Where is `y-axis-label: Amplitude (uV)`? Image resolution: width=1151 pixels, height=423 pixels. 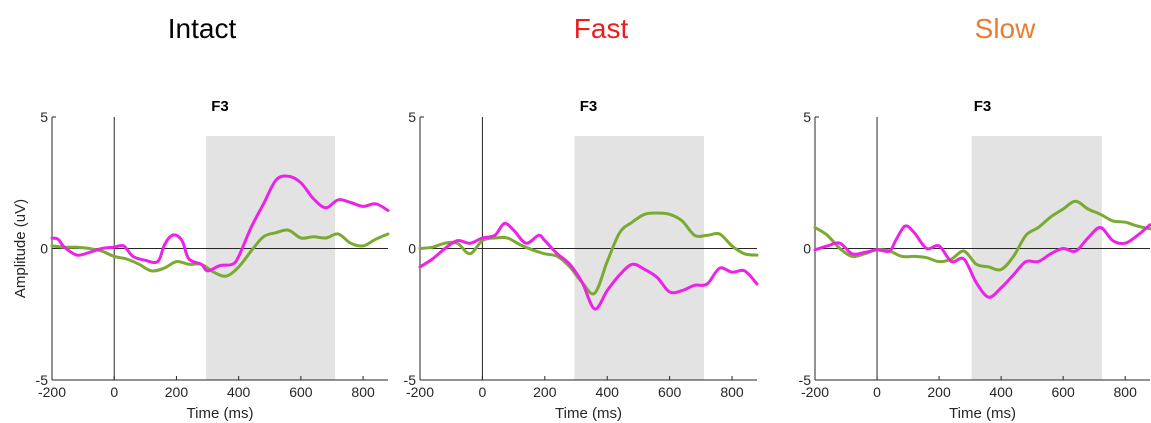
y-axis-label: Amplitude (uV) is located at coordinates (20, 248).